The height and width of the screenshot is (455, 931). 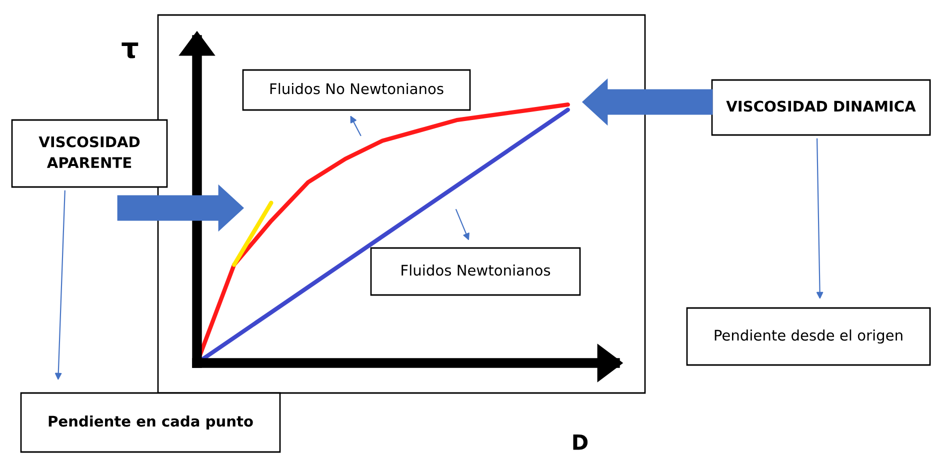 What do you see at coordinates (130, 50) in the screenshot?
I see `y-axis-title: τ` at bounding box center [130, 50].